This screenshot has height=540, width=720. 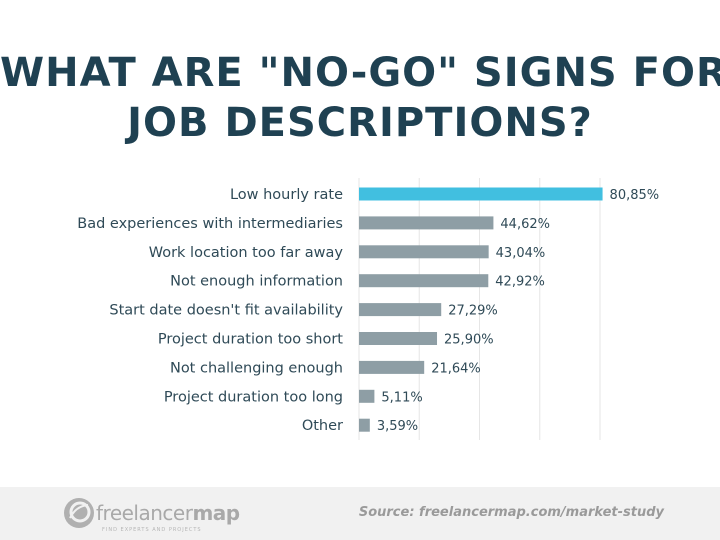 I want to click on category-label: Start date doesn't fit availability, so click(x=226, y=311).